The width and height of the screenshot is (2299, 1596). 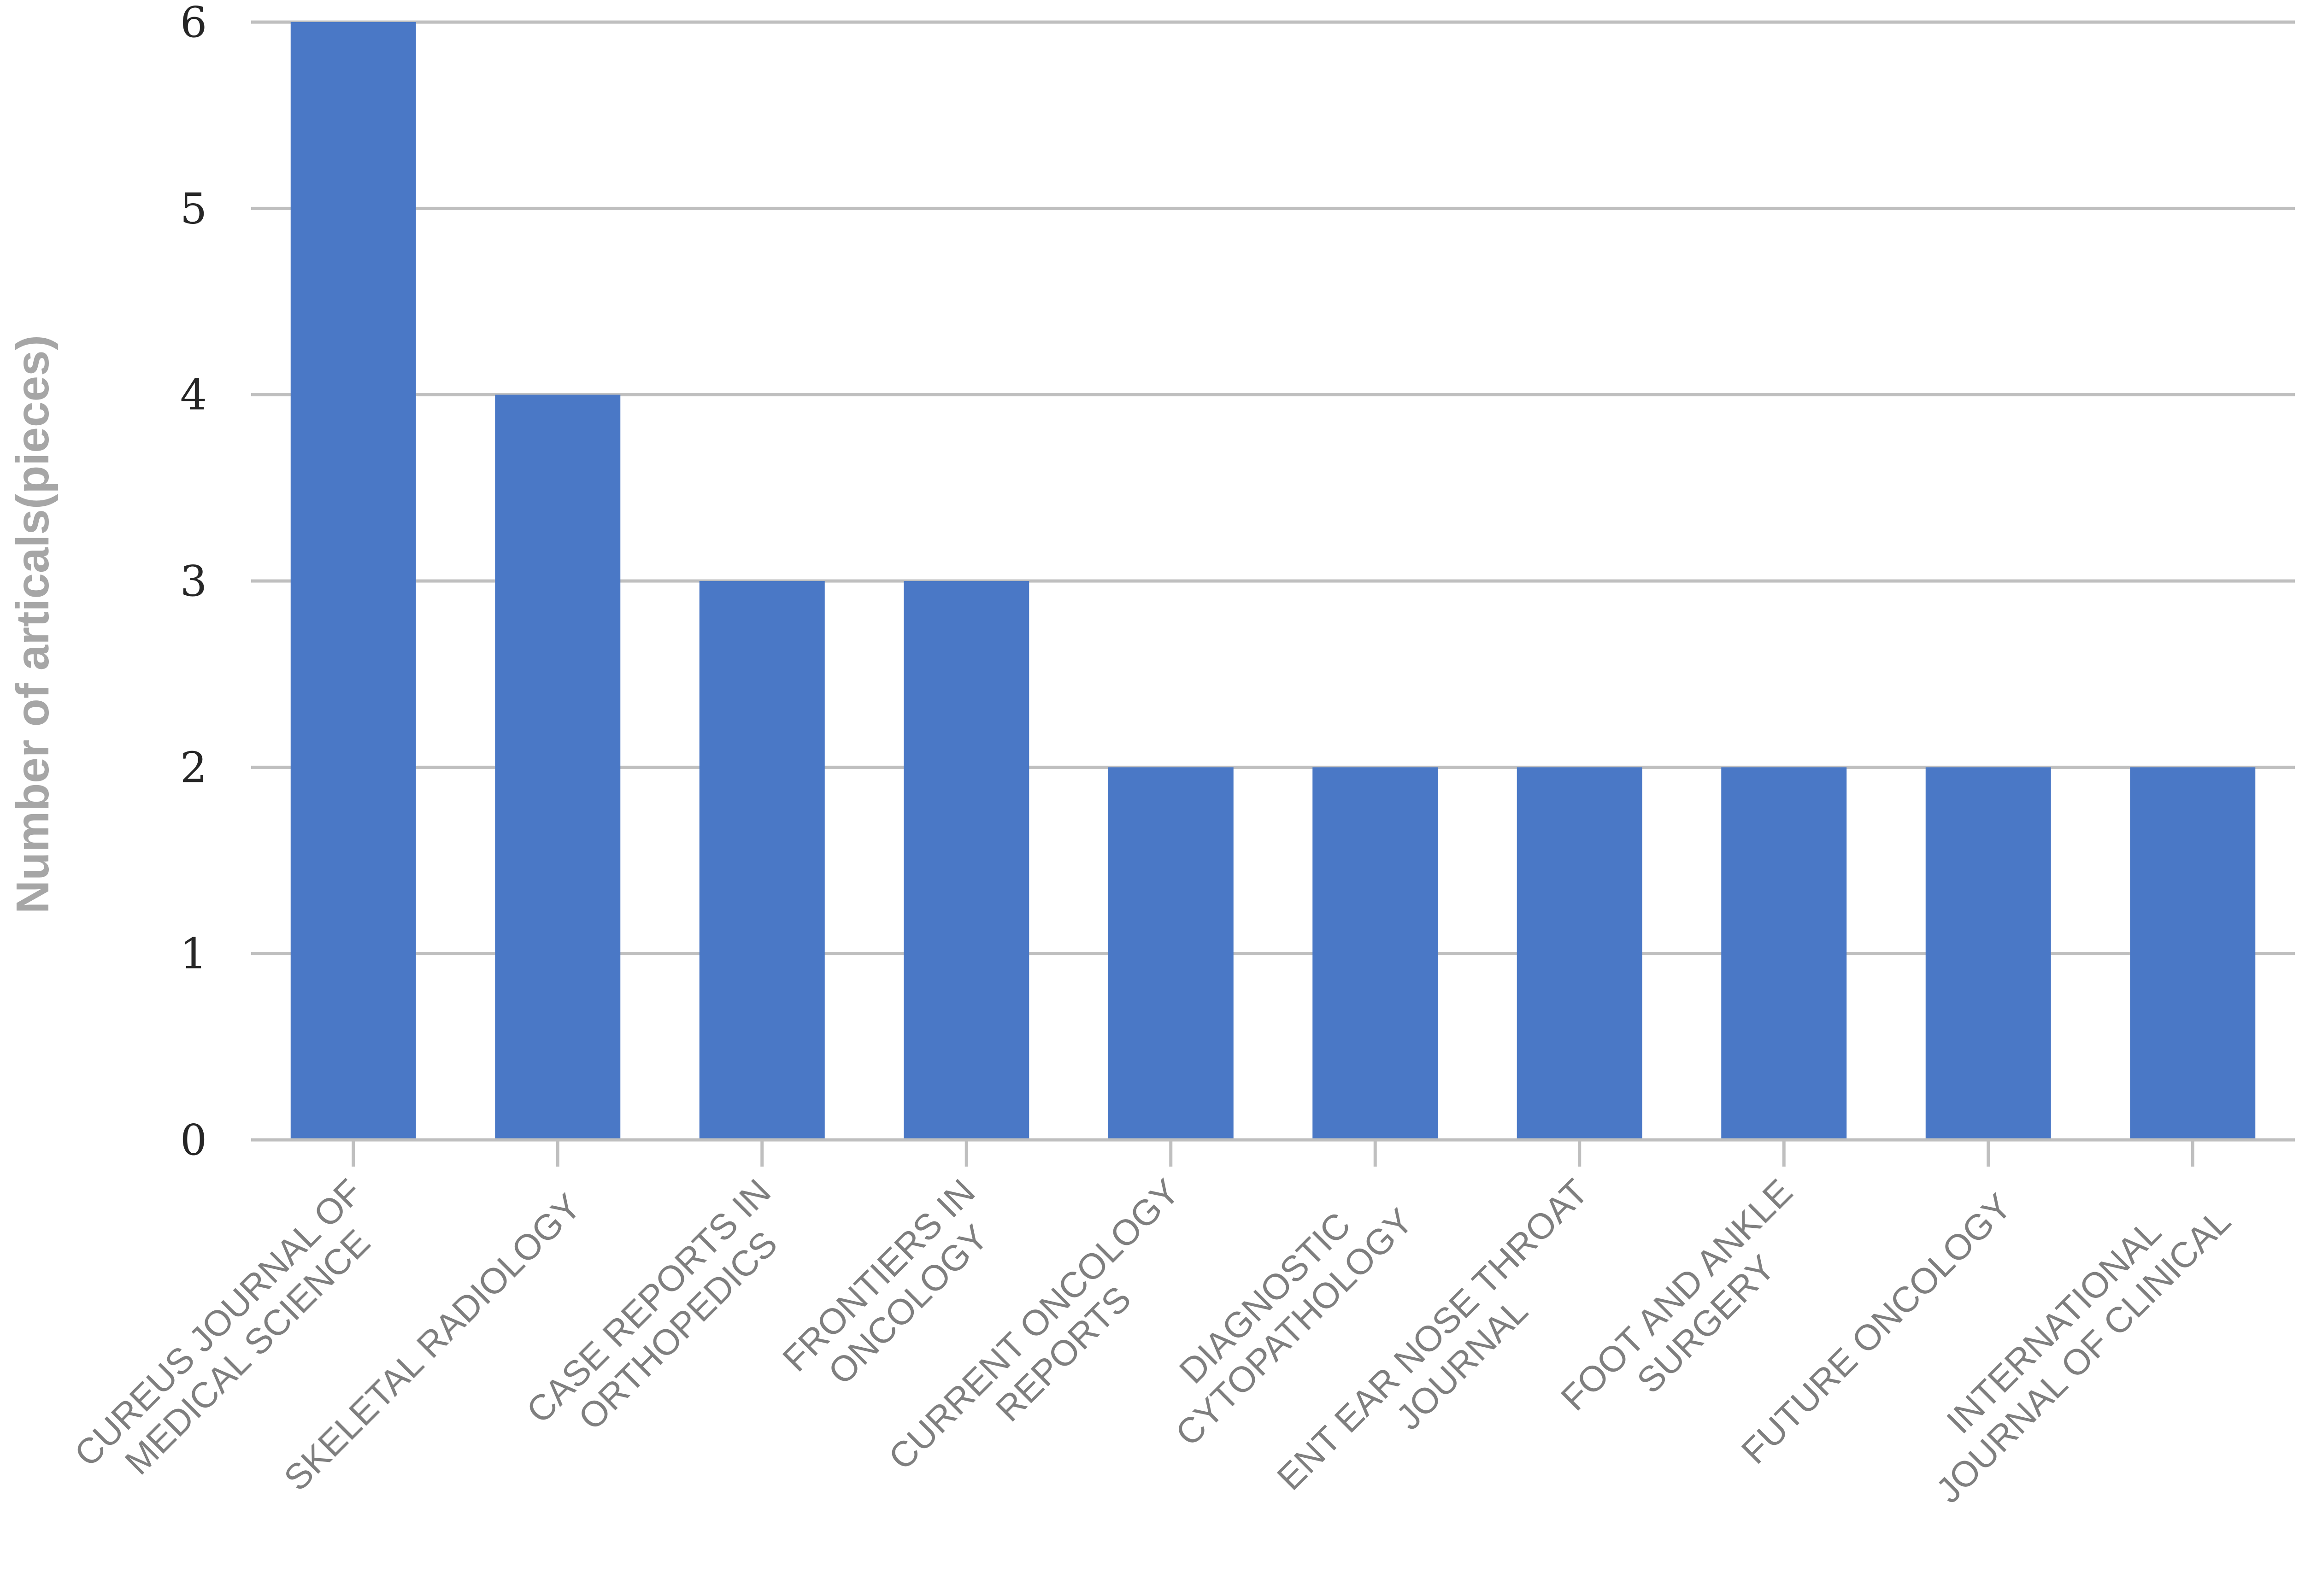 I want to click on y-tick-label-5: 5, so click(x=193, y=208).